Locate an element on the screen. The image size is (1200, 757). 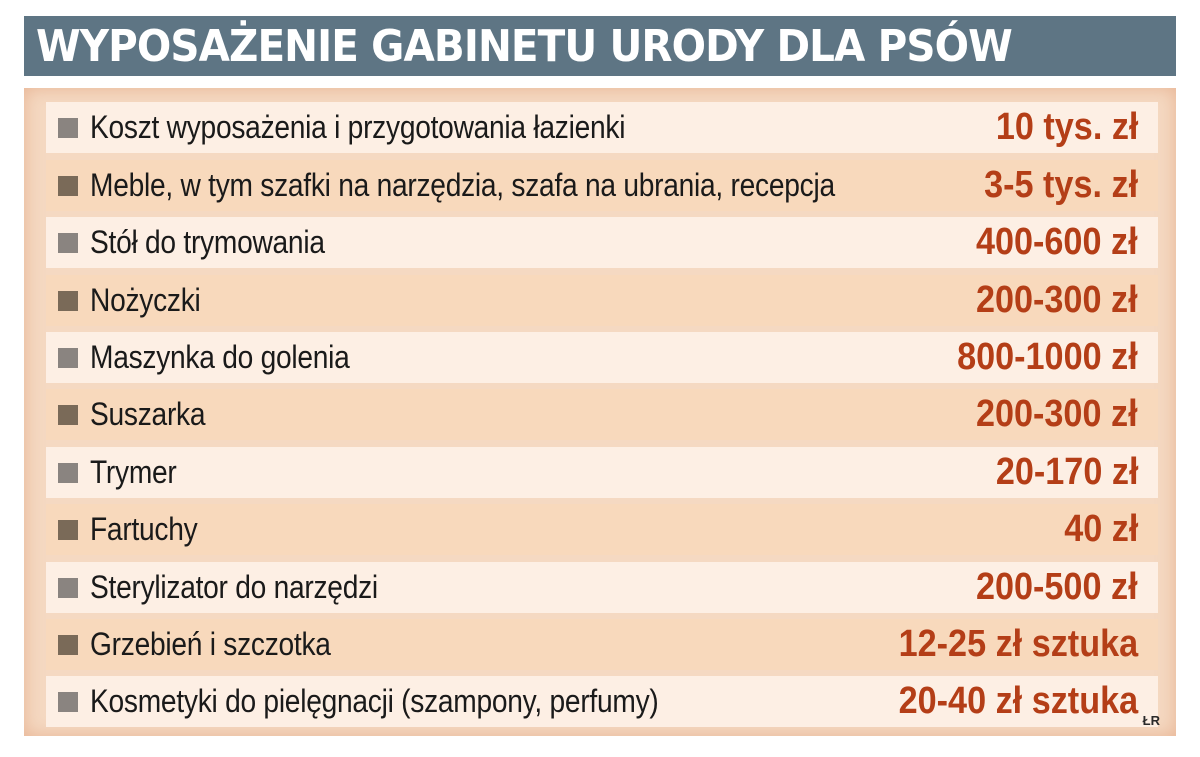
item-price: 200-500 zł is located at coordinates (1057, 587).